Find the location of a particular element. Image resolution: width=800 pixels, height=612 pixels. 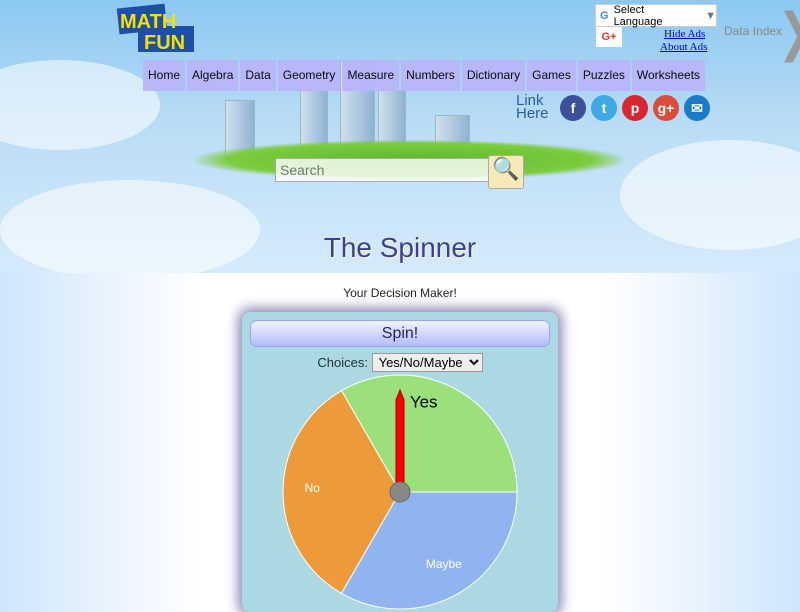

nav-numbers: Numbers is located at coordinates (430, 75).